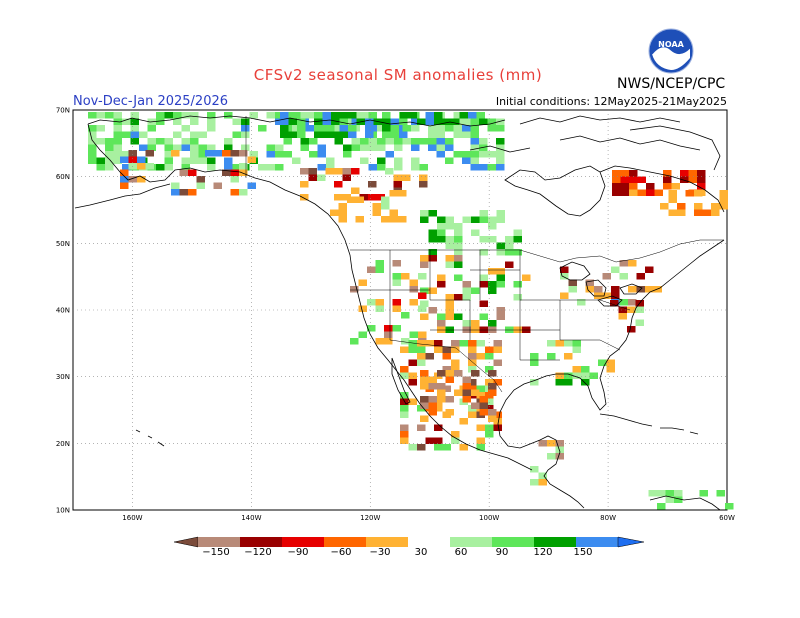  What do you see at coordinates (421, 552) in the screenshot?
I see `colorbar-tick-label: 30` at bounding box center [421, 552].